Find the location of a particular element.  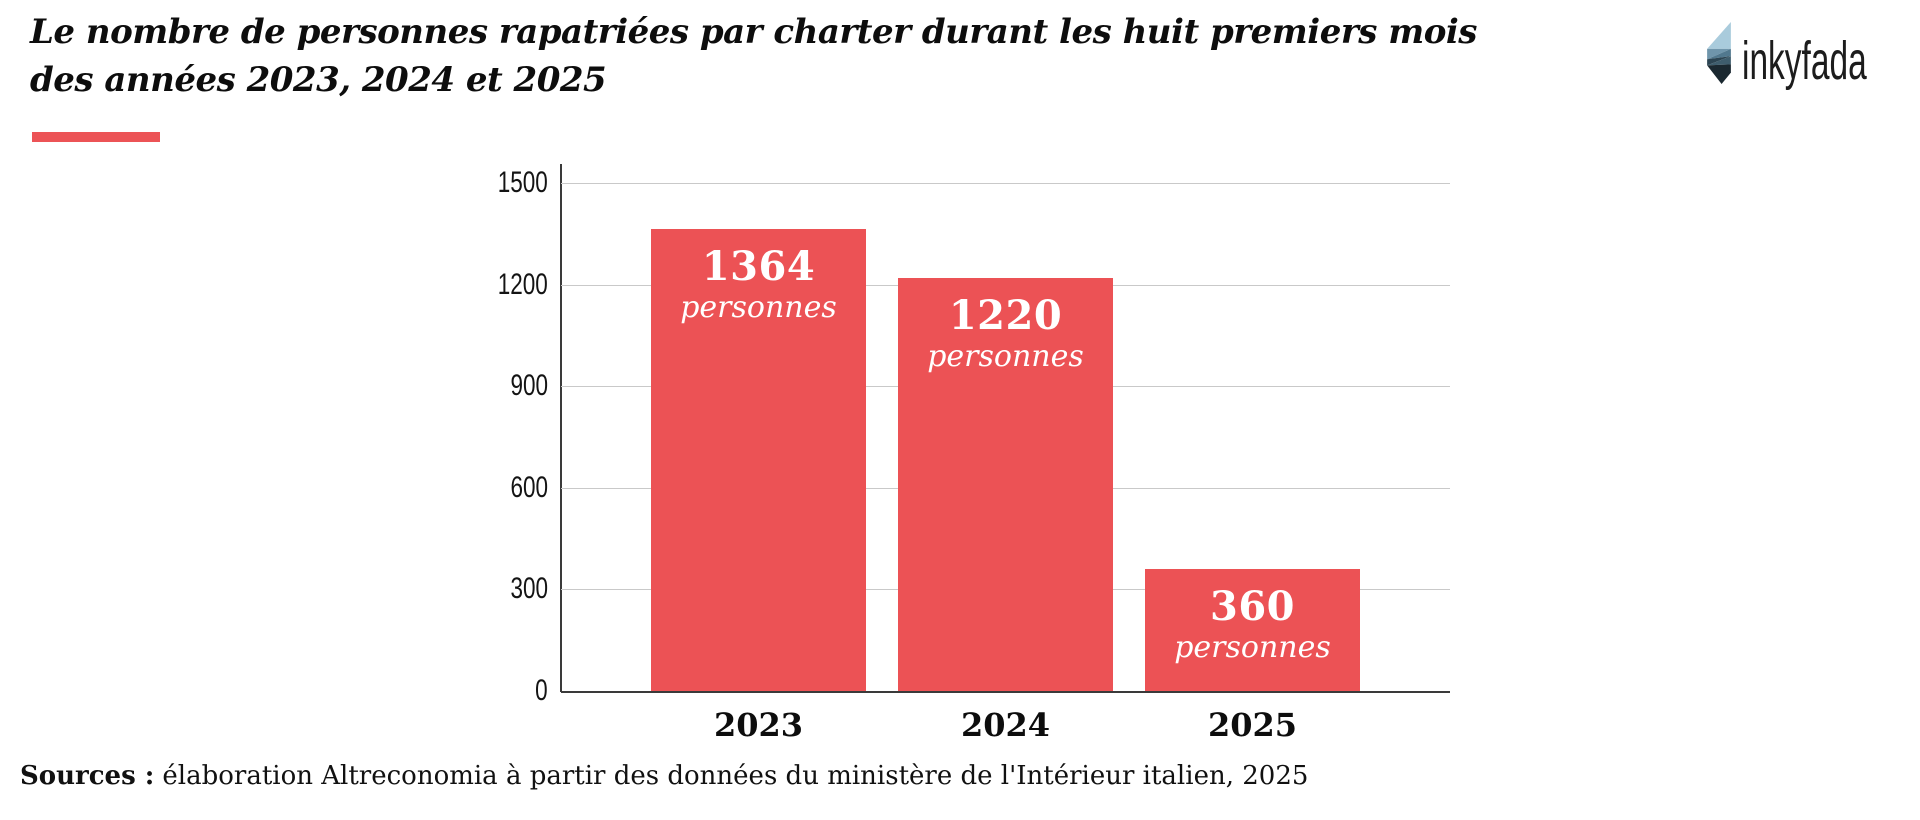

bar-2025: 360 personnes is located at coordinates (1252, 630).